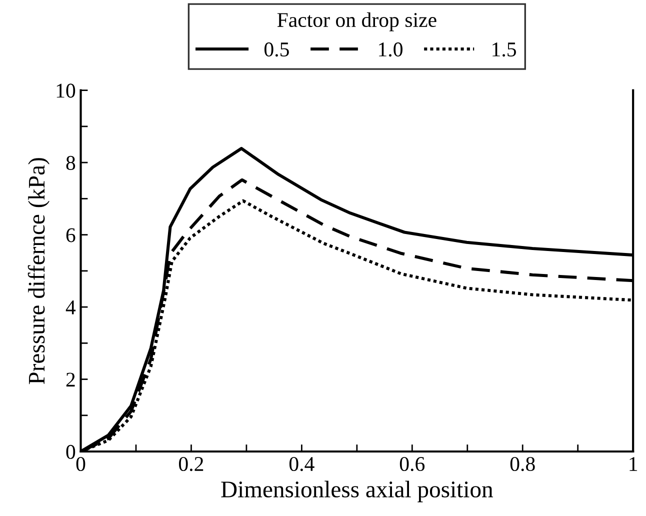 The height and width of the screenshot is (516, 646). I want to click on x-tick-label: 0, so click(81, 464).